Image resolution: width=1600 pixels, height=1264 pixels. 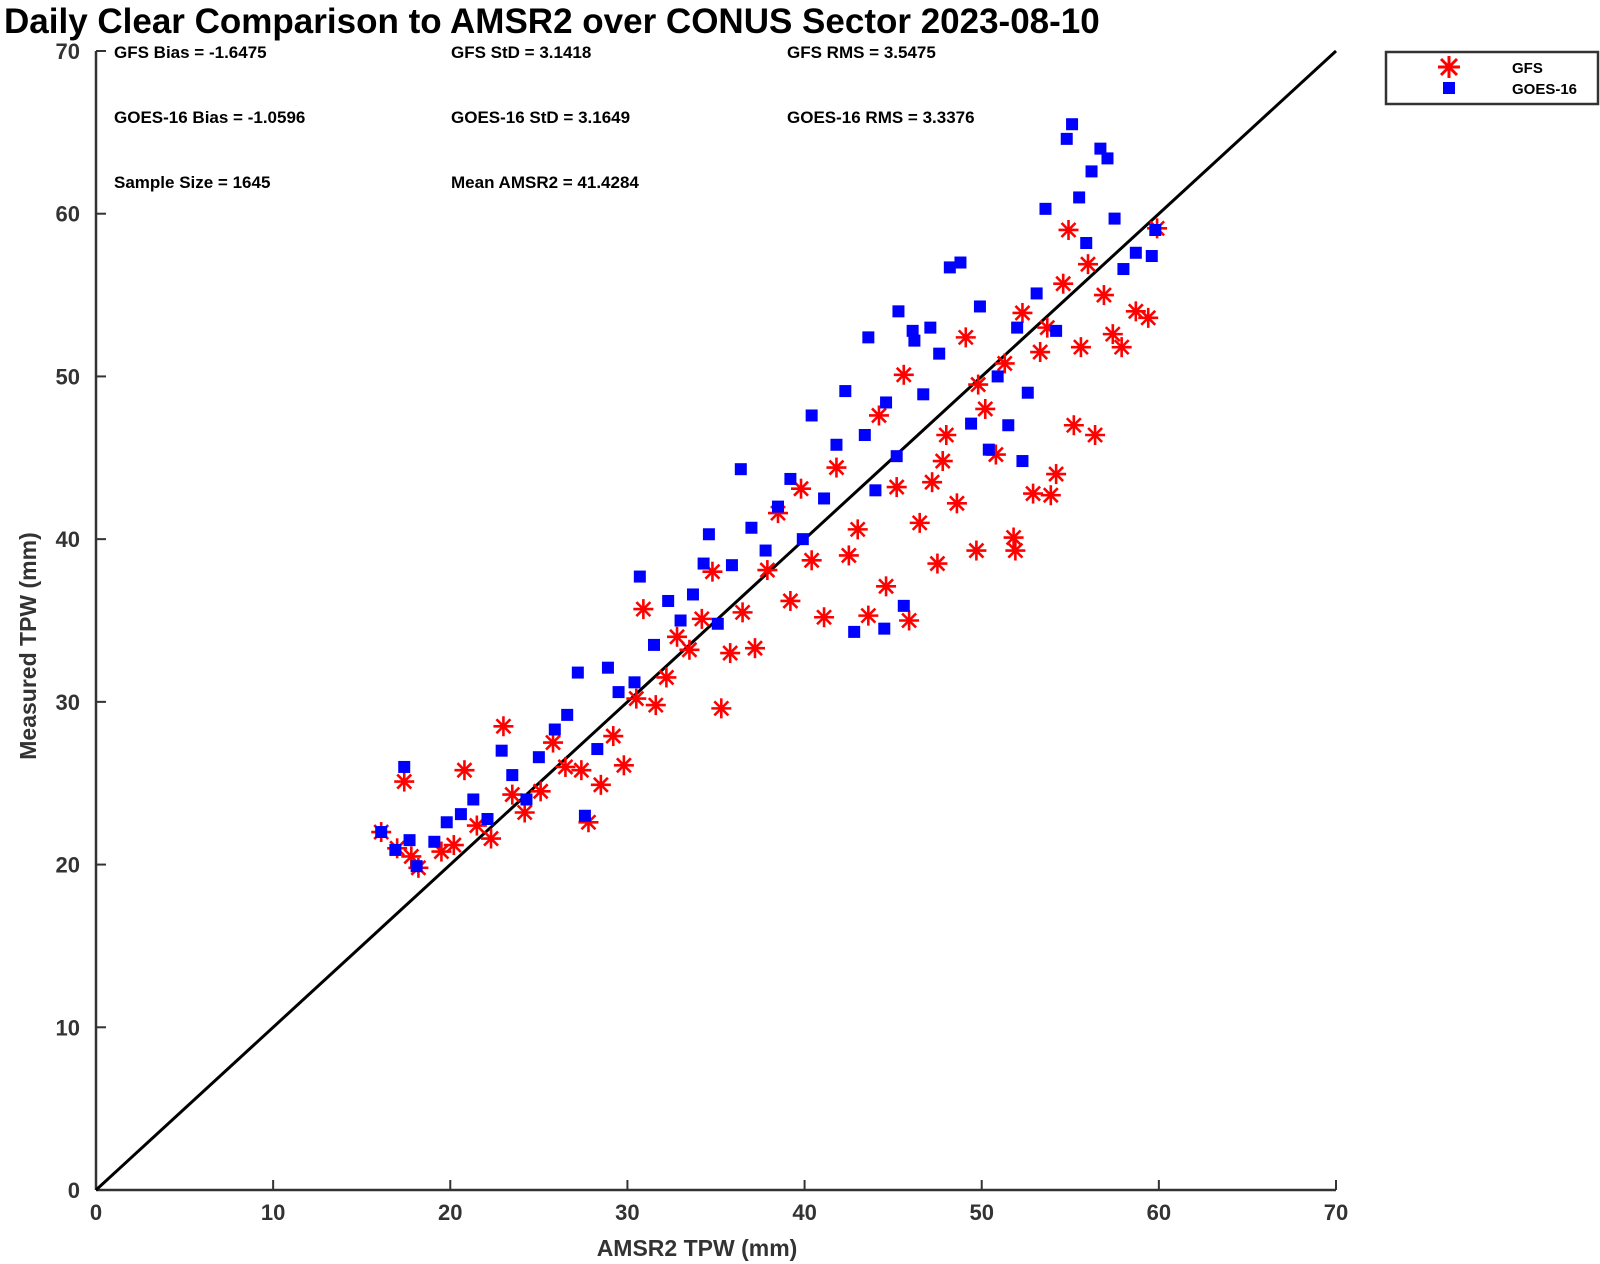 I want to click on stat-mean-amsr2: Mean AMSR2 = 41.4284, so click(x=545, y=182).